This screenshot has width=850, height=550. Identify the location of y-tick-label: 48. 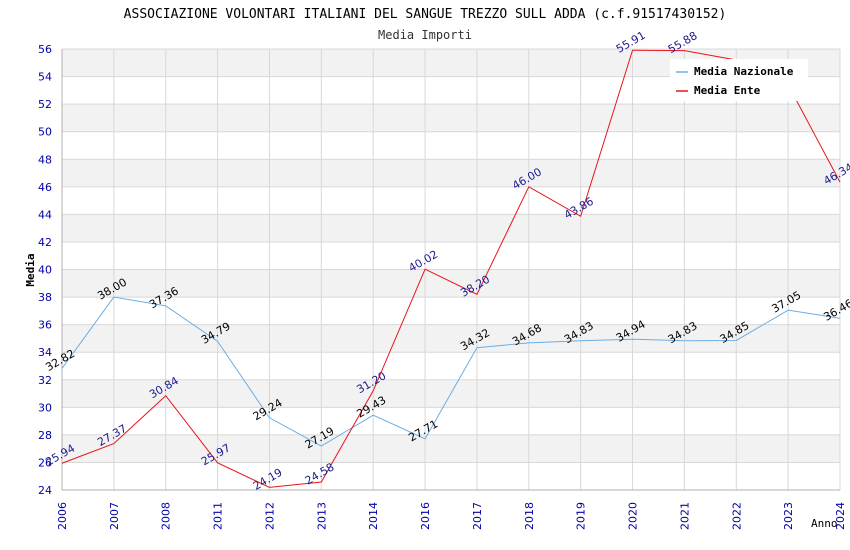
(45, 159).